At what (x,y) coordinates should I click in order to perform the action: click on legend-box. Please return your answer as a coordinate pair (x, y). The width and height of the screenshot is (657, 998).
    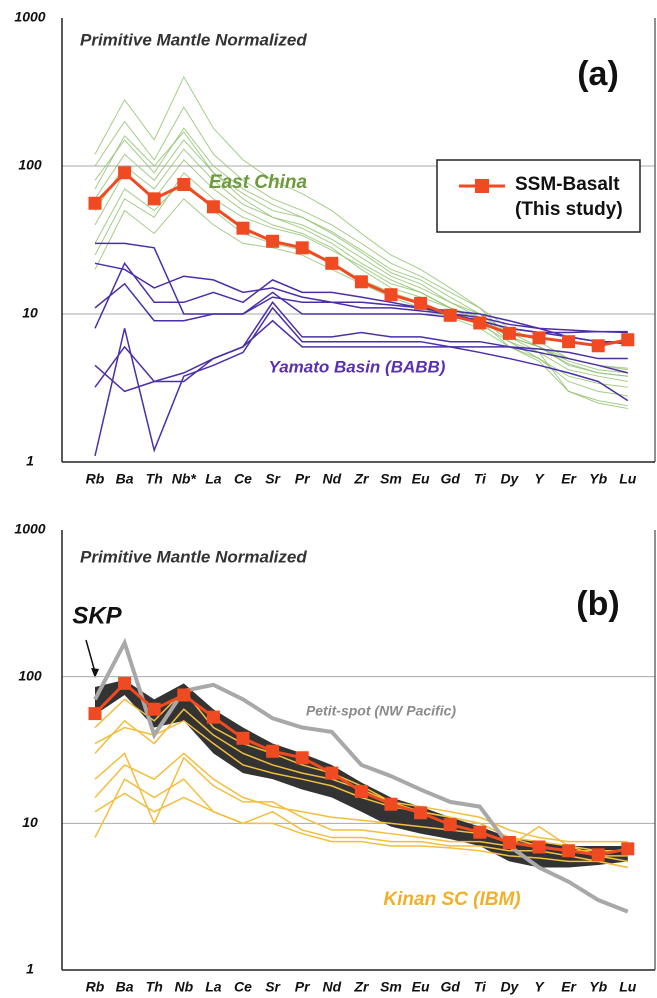
    Looking at the image, I should click on (538, 196).